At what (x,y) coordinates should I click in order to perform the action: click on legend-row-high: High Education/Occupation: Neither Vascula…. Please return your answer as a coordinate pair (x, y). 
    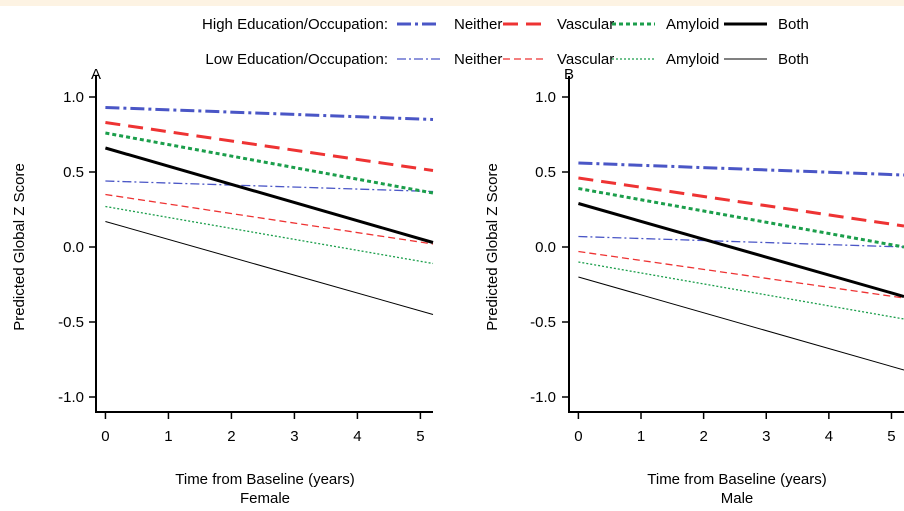
    Looking at the image, I should click on (505, 24).